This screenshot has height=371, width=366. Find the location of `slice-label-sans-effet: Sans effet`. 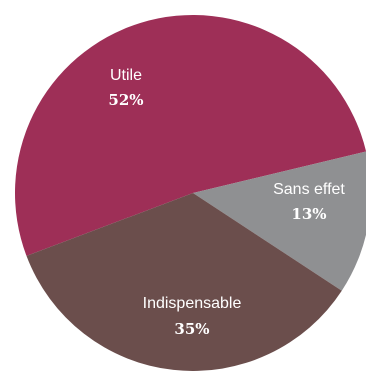

slice-label-sans-effet: Sans effet is located at coordinates (309, 189).